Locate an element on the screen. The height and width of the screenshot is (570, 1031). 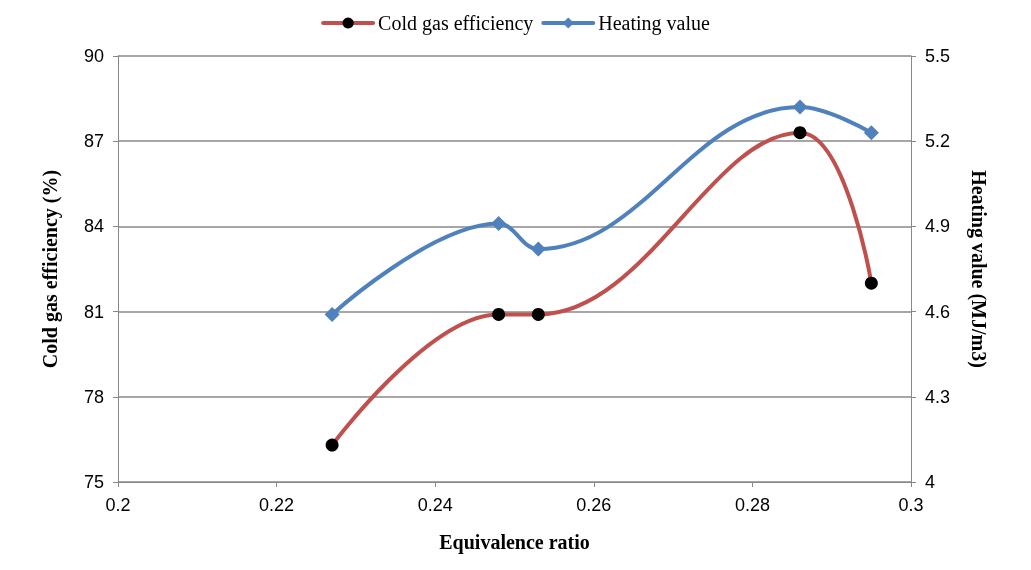
x-tick-label: 0.24 is located at coordinates (435, 505).